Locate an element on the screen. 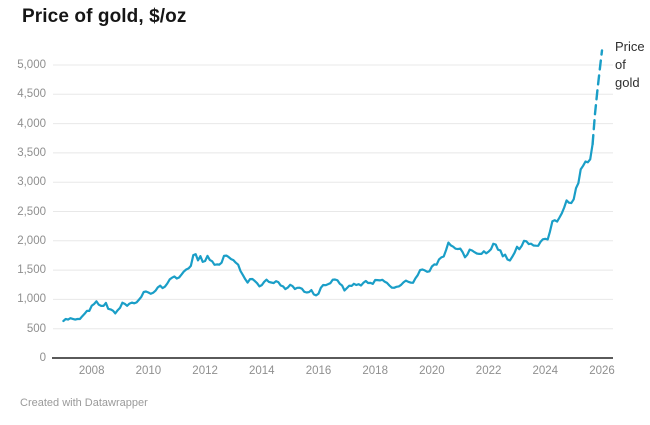 The width and height of the screenshot is (650, 425). x-tick-label: 2008 is located at coordinates (91, 371).